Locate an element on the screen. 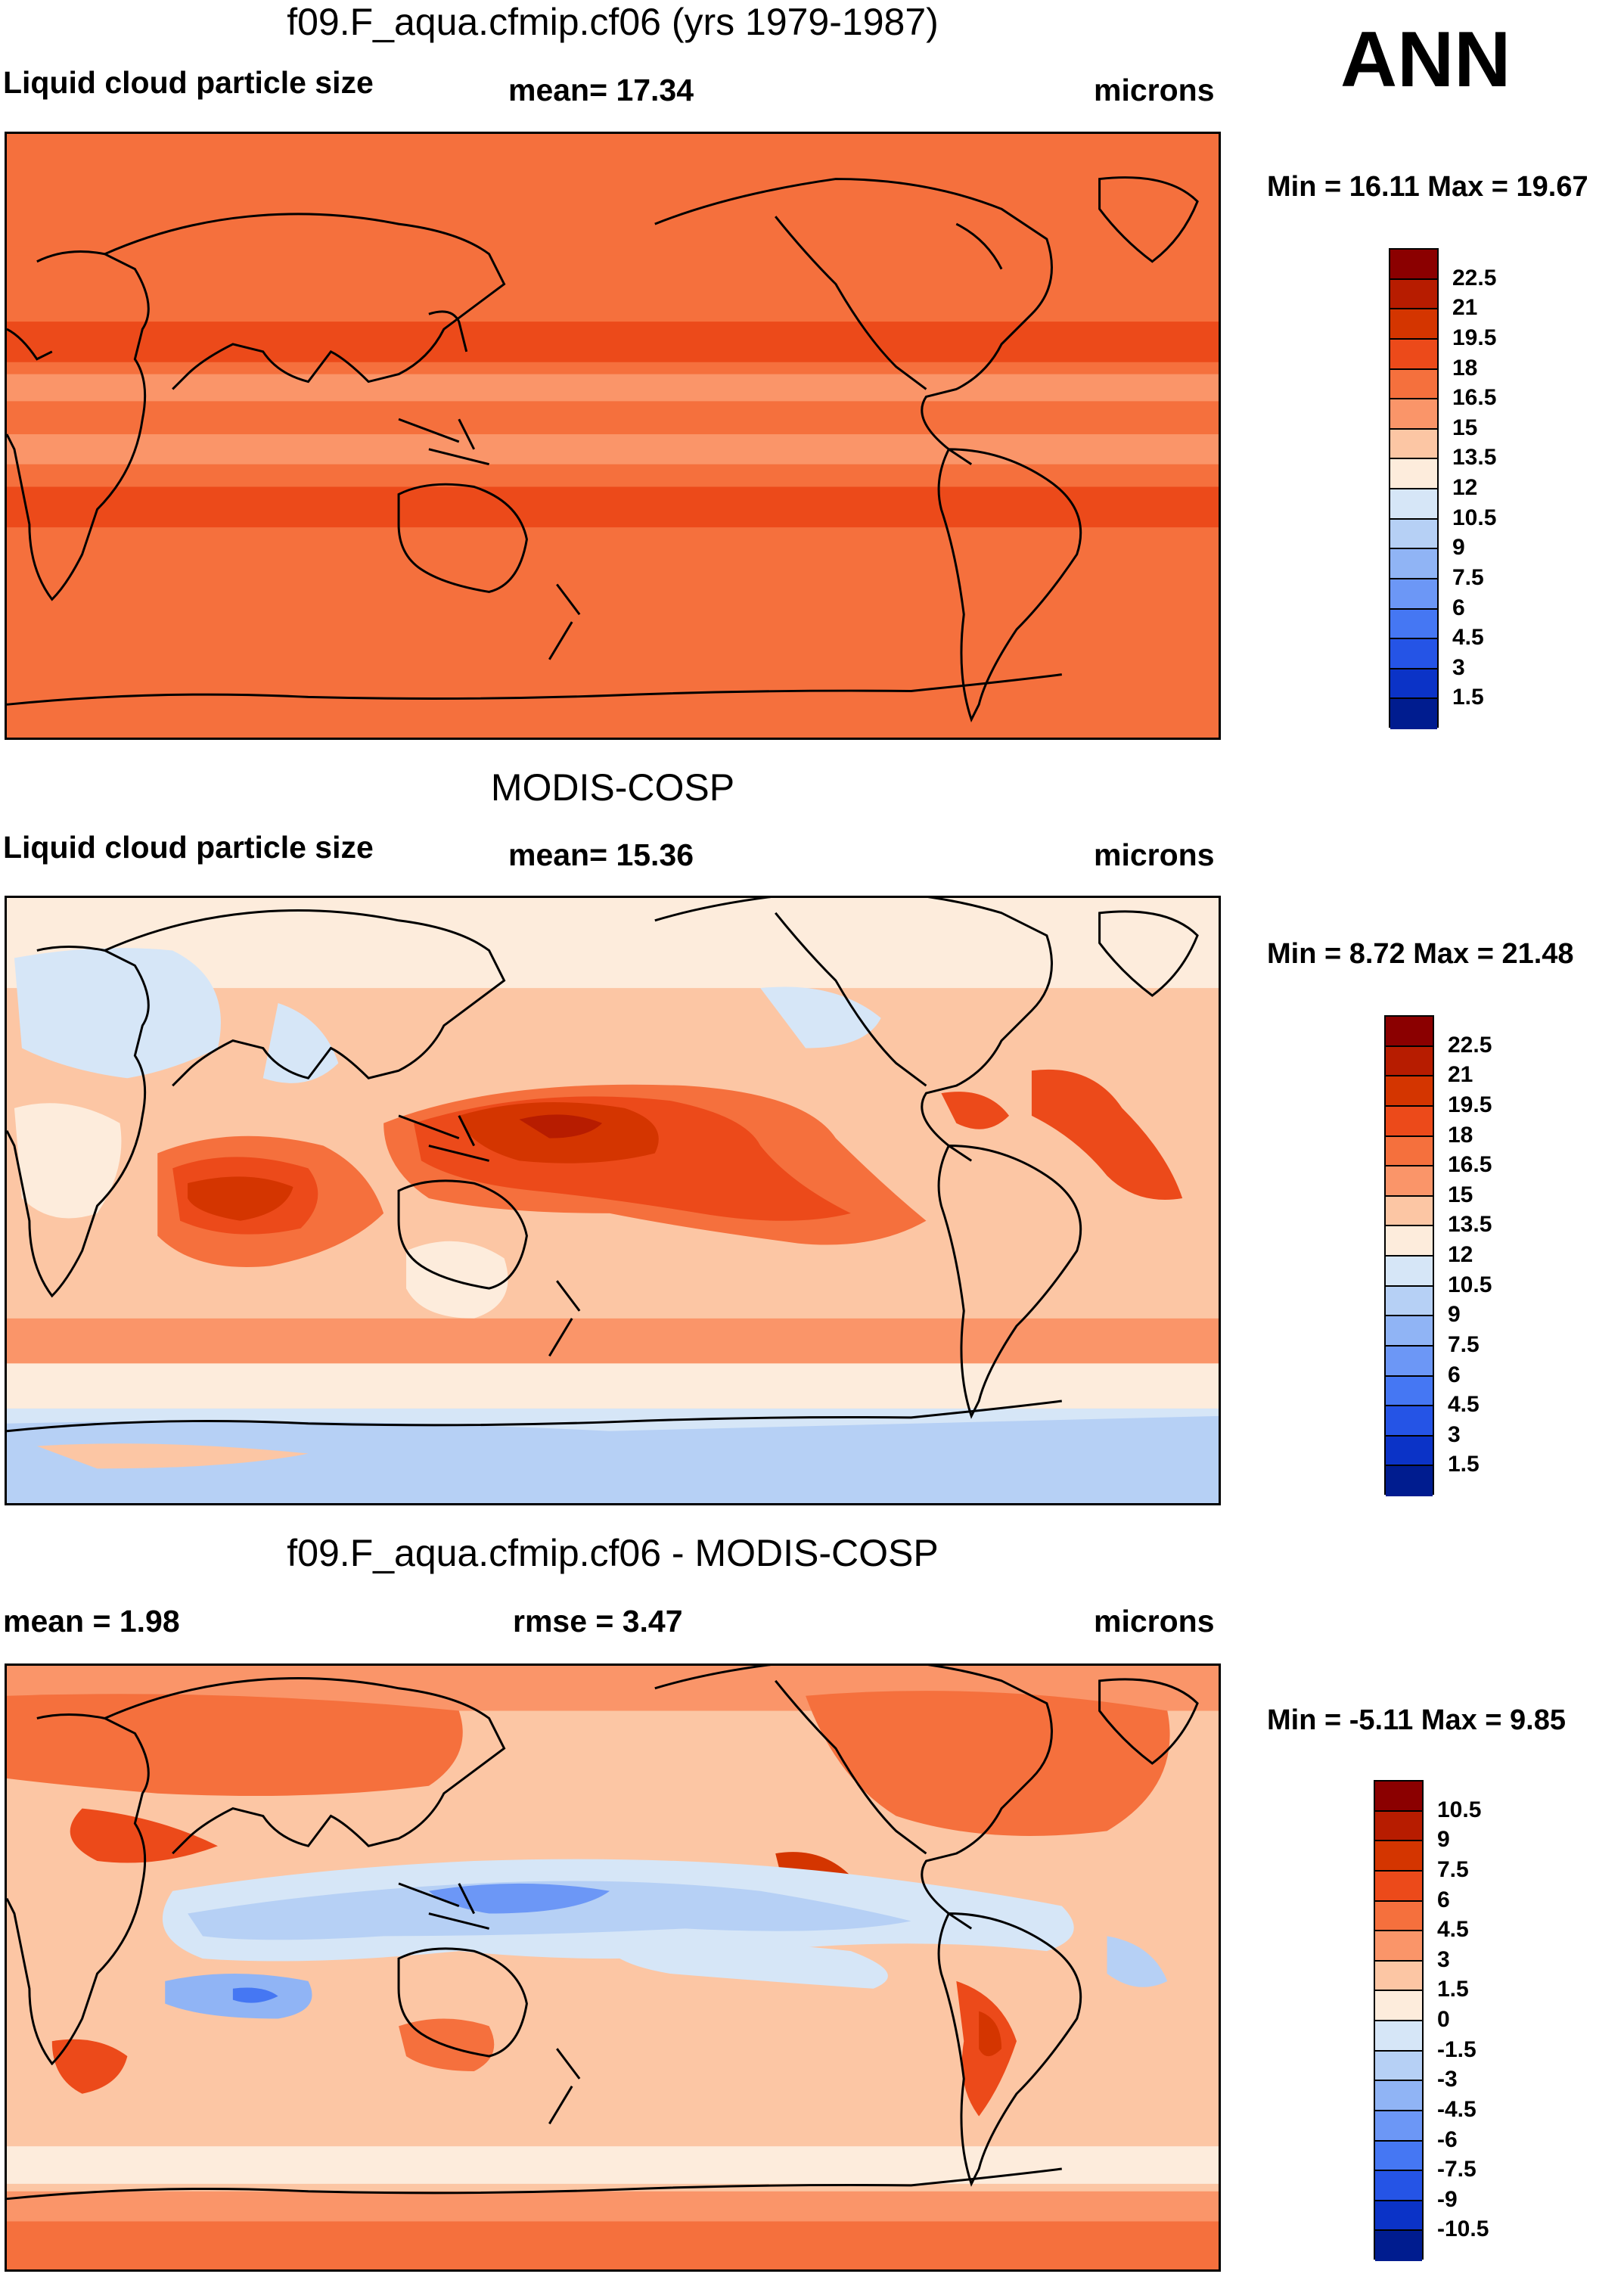 The image size is (1624, 2277). panel-3-min-max: Min = -5.11 Max = 9.85 is located at coordinates (1416, 1720).